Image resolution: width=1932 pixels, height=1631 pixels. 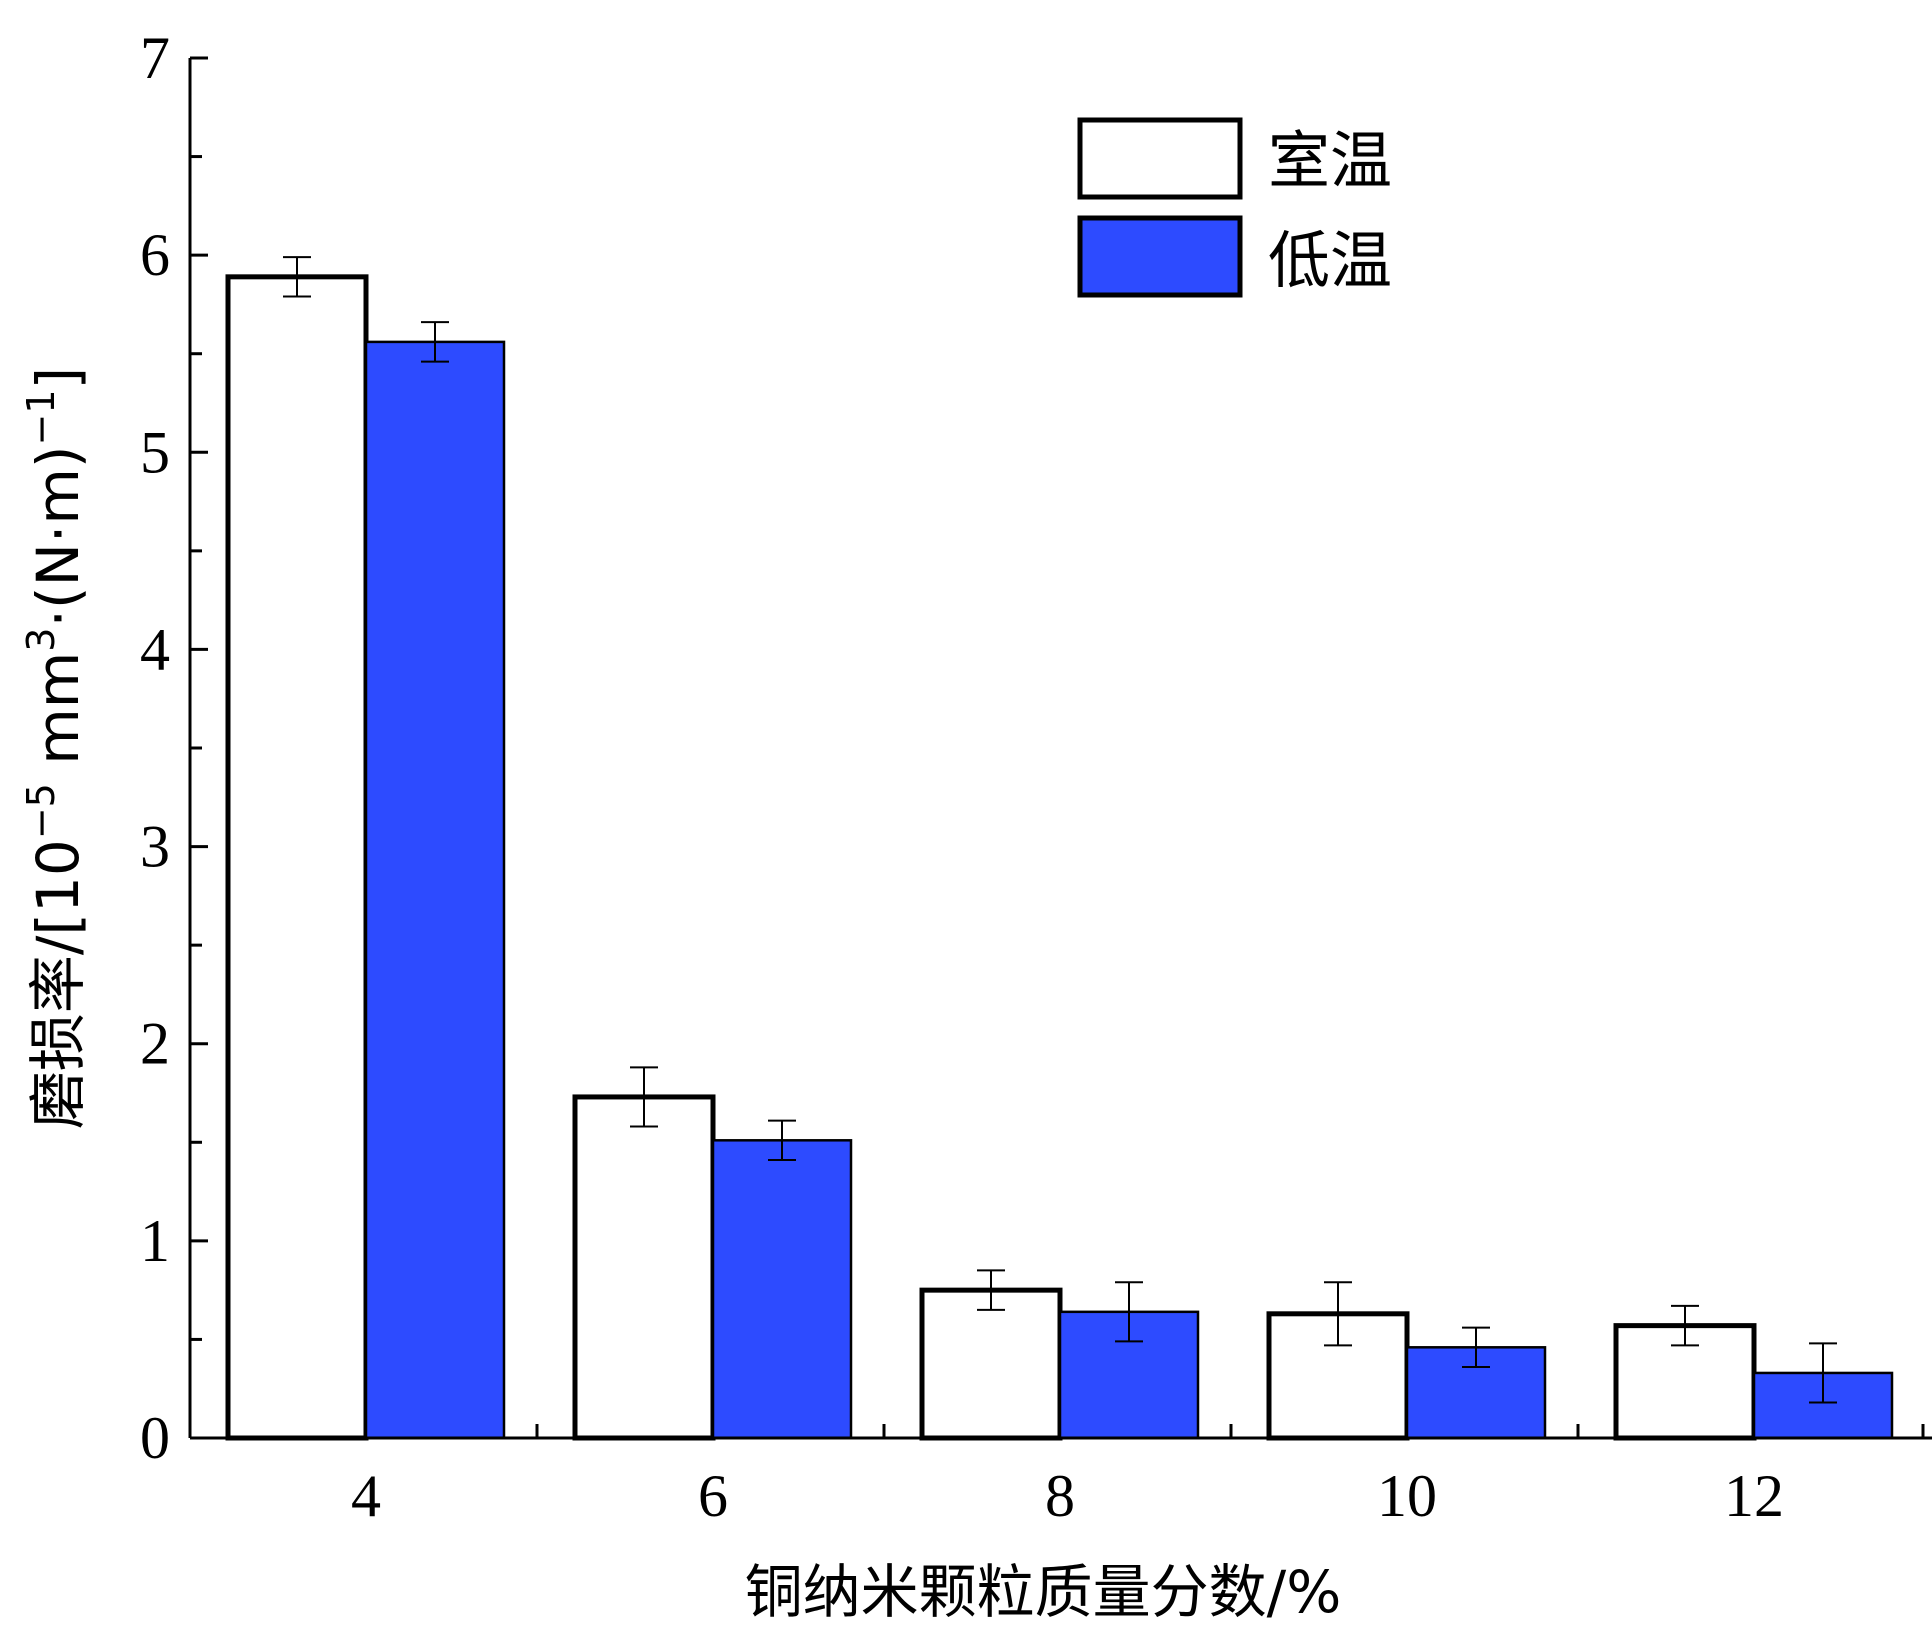 What do you see at coordinates (58, 537) in the screenshot?
I see `y-axis-title-mid2: ·(N·m)` at bounding box center [58, 537].